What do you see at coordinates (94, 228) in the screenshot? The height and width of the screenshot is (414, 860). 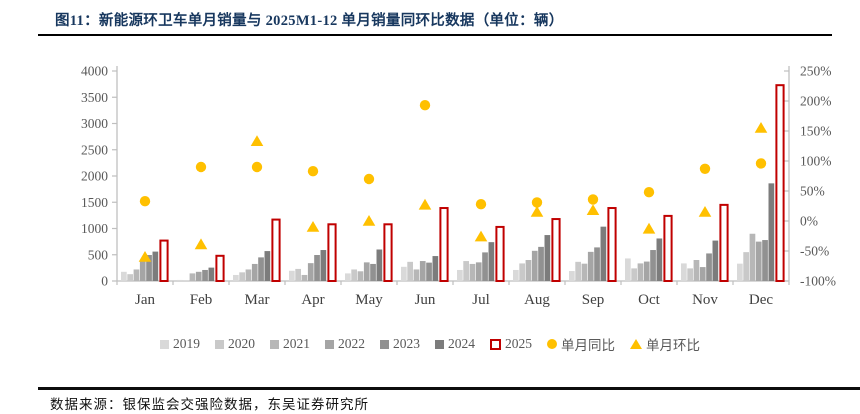 I see `left-axis-tick-label: 1000` at bounding box center [94, 228].